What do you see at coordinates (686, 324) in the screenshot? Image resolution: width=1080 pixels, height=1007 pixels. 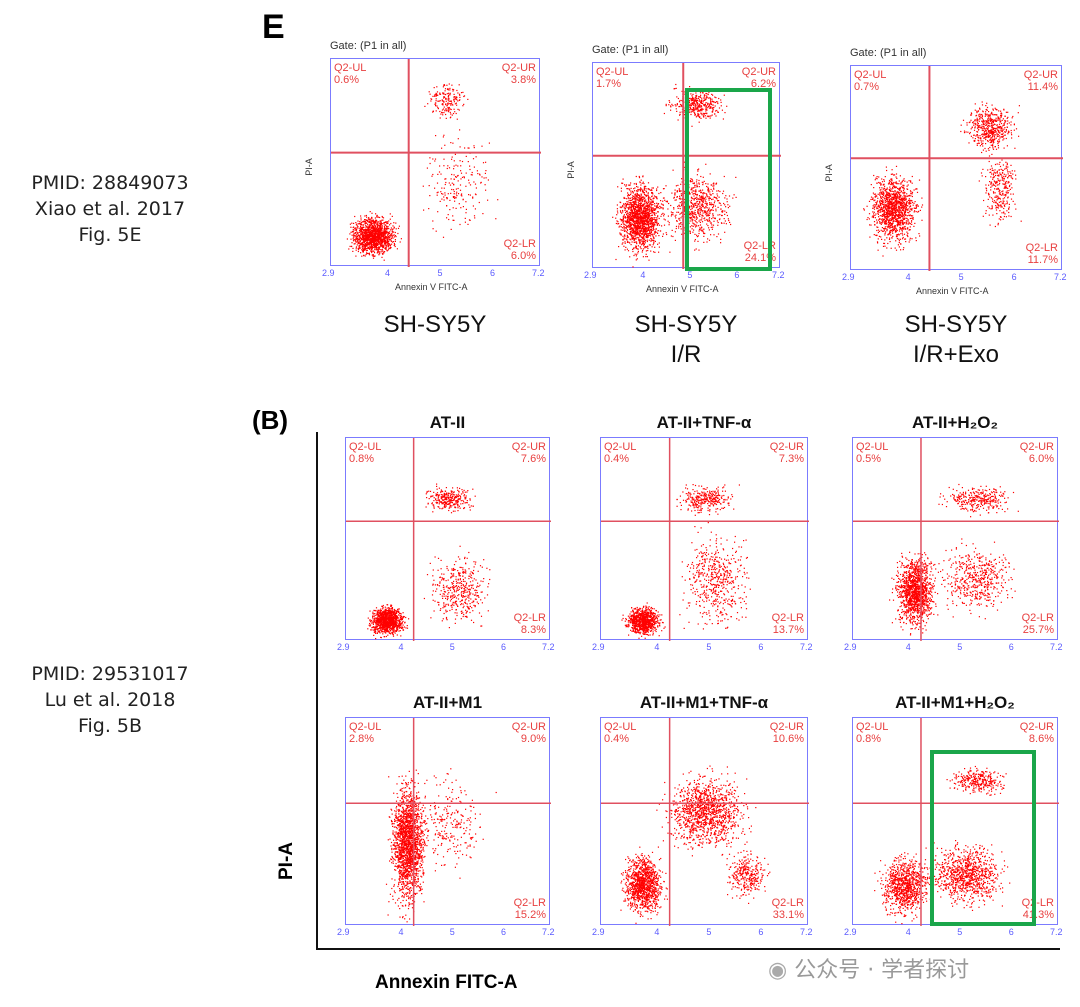 I see `caption-line-1: SH-SY5Y` at bounding box center [686, 324].